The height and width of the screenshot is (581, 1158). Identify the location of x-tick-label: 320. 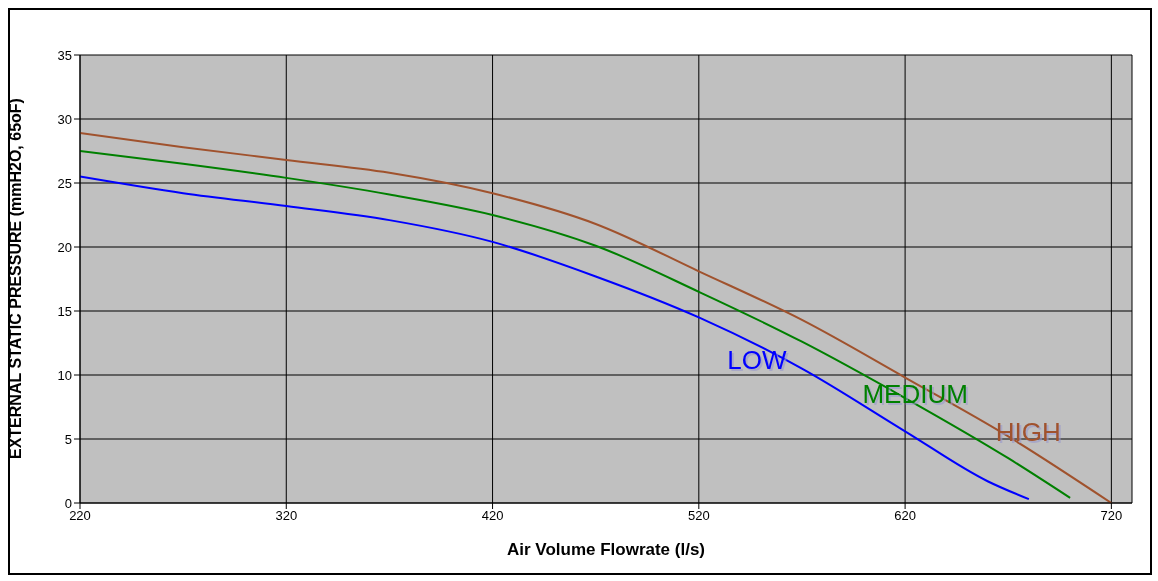
(286, 516).